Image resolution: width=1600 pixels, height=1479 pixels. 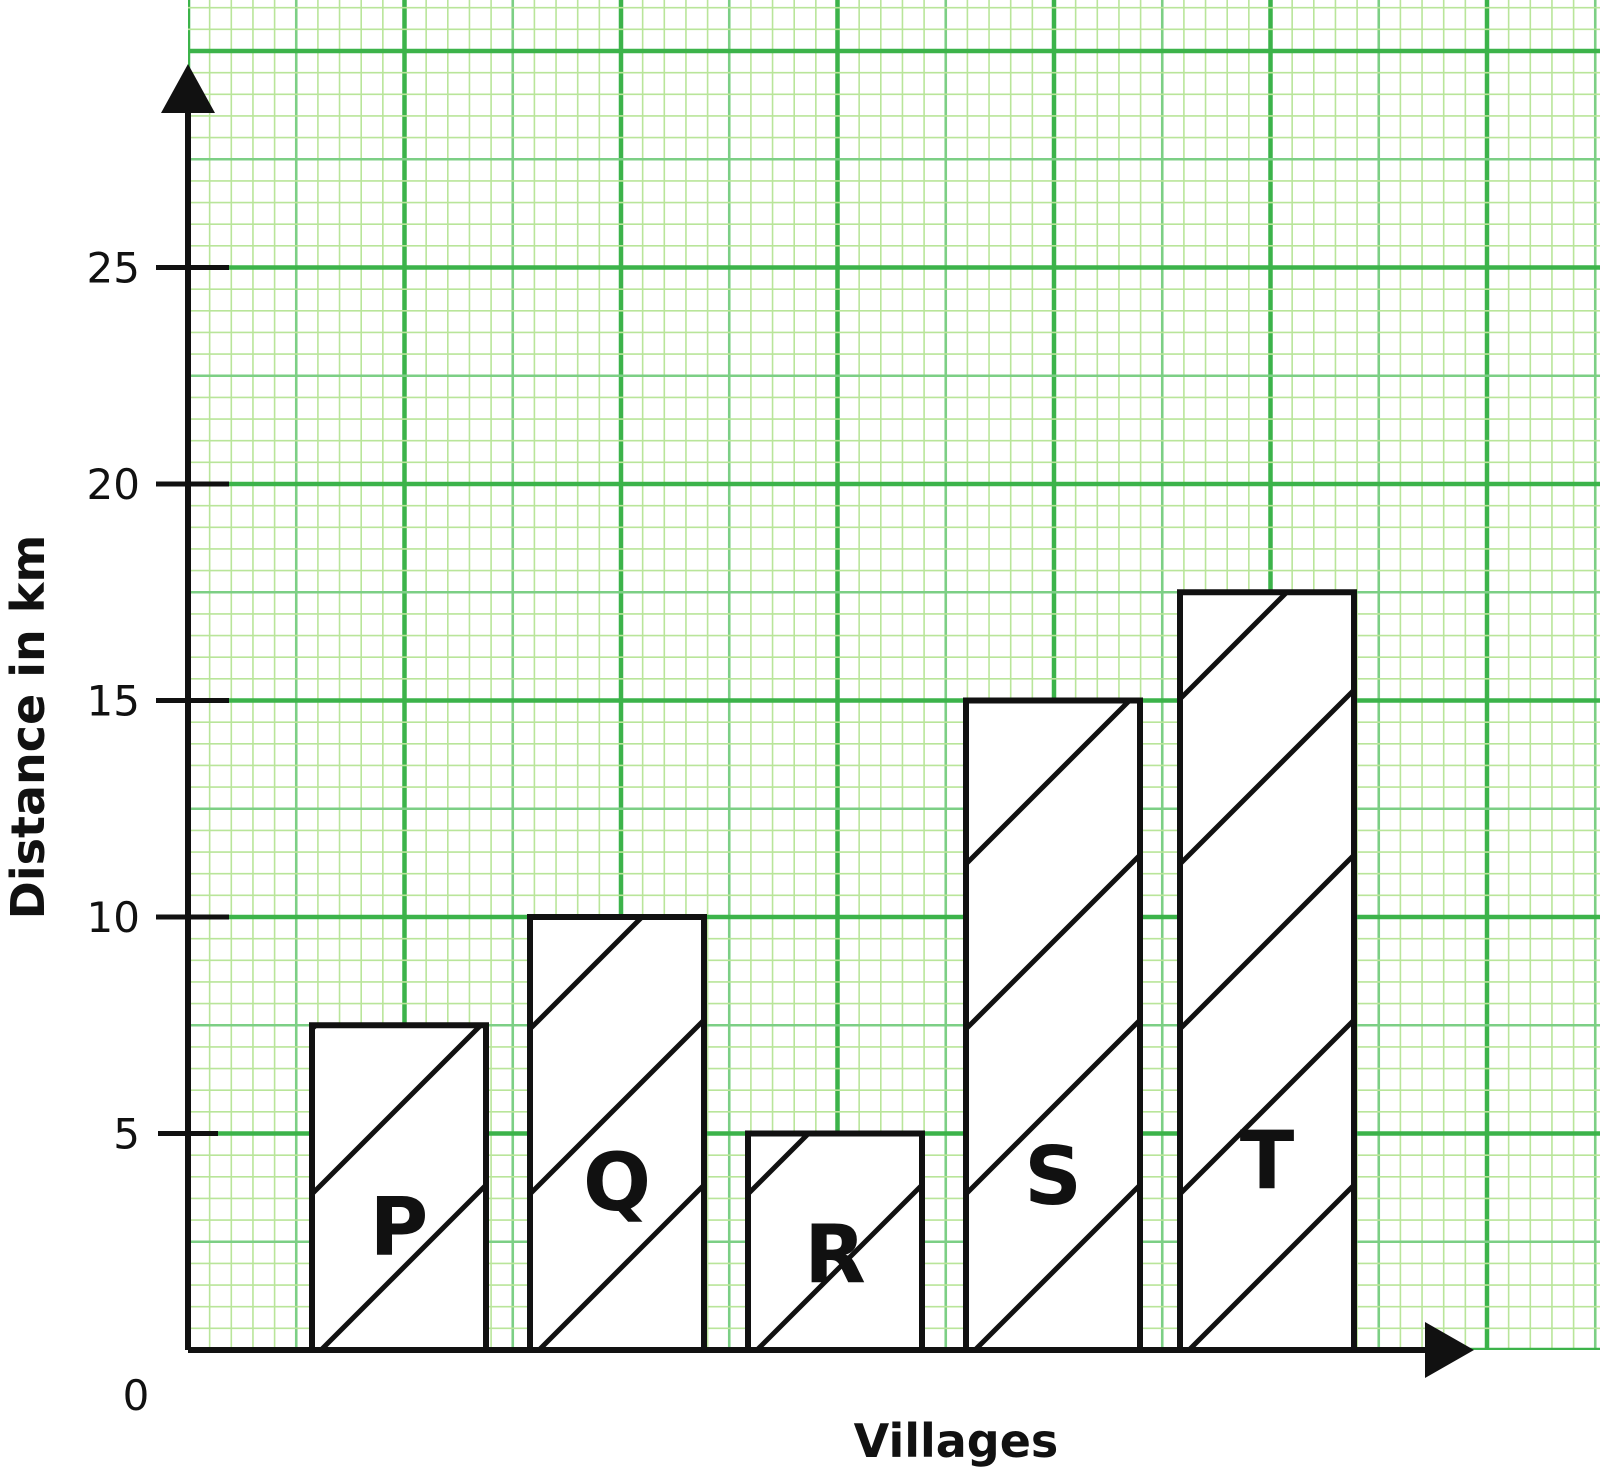 I want to click on y-tick-label: 20, so click(x=113, y=484).